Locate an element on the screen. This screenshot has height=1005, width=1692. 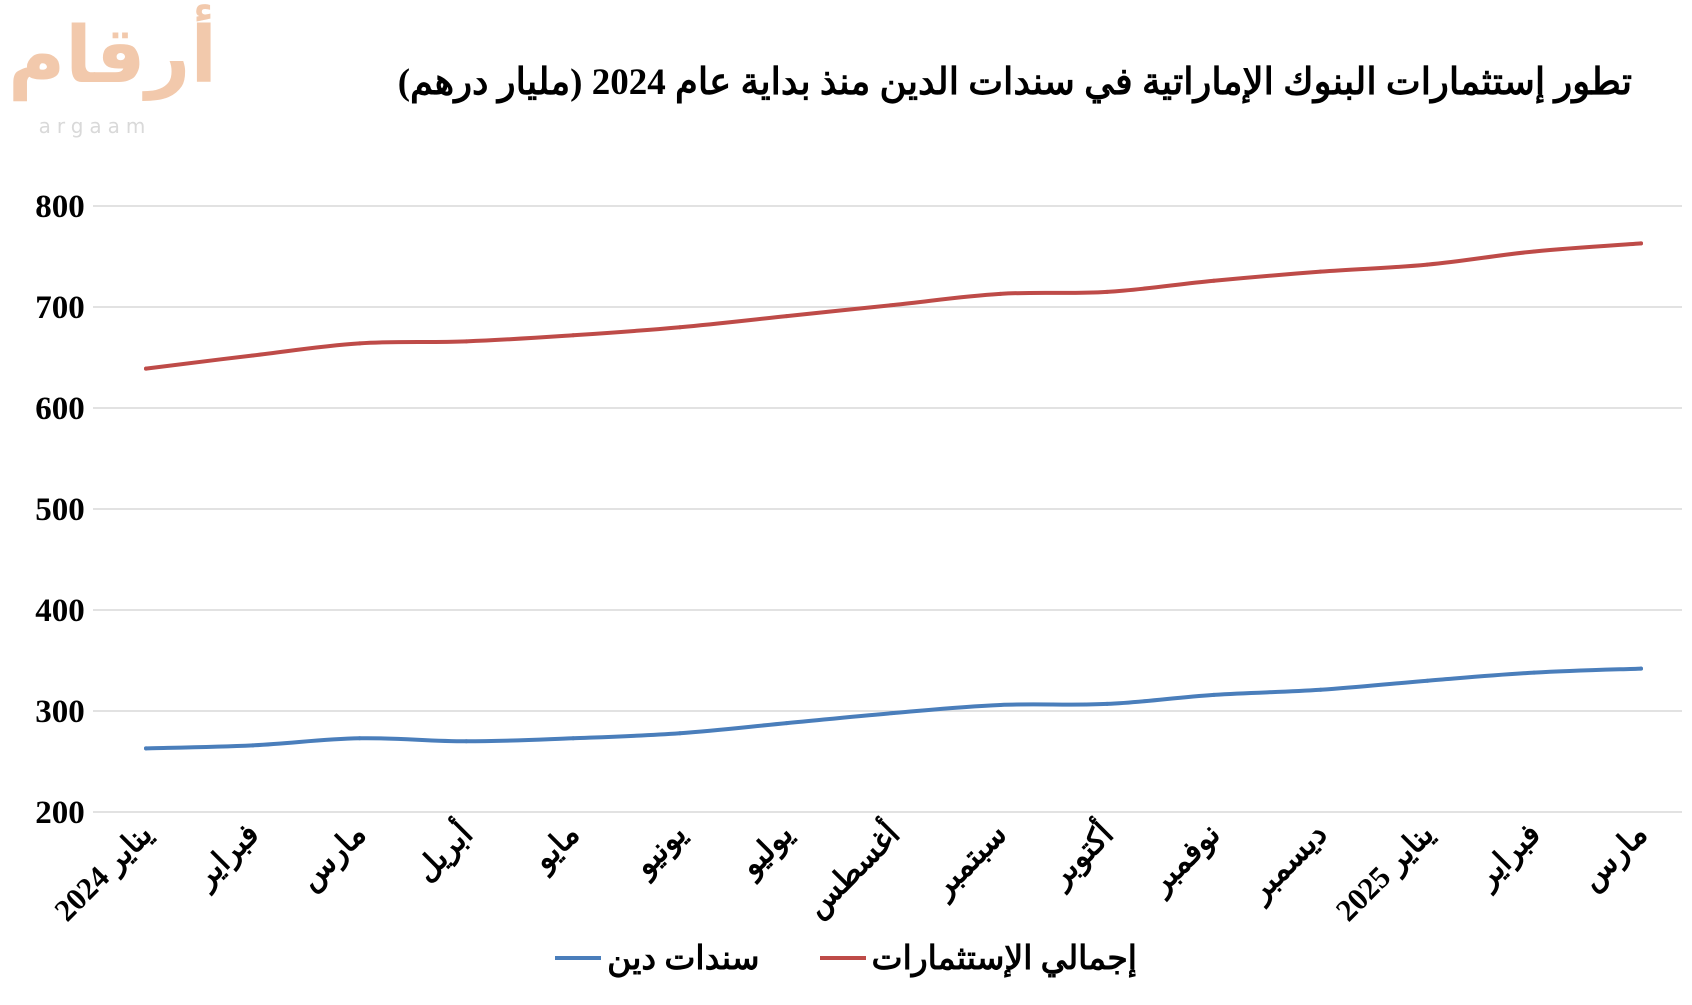
legend-label: إجمالي الإستثمارات is located at coordinates (1004, 959).